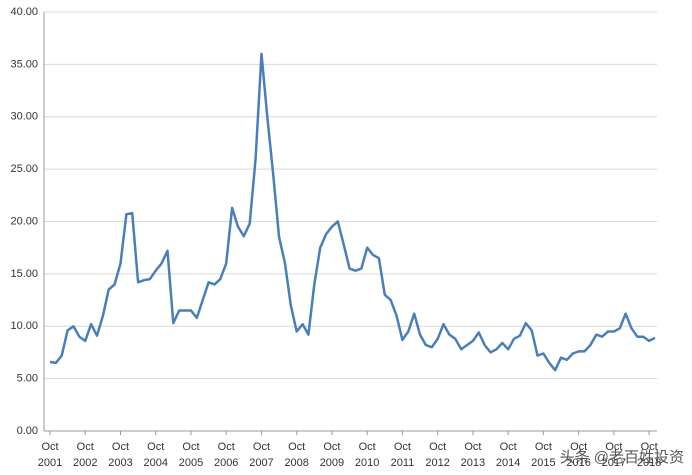 The image size is (692, 475). I want to click on x-tick-label: Oct 2015, so click(543, 455).